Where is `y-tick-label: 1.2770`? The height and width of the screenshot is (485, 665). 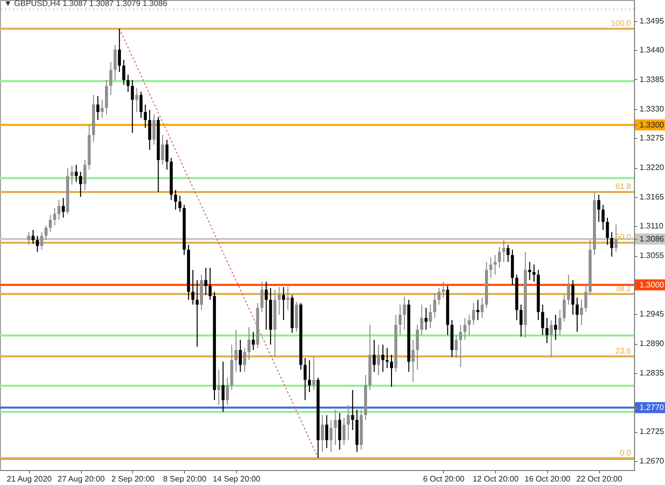 y-tick-label: 1.2770 is located at coordinates (652, 407).